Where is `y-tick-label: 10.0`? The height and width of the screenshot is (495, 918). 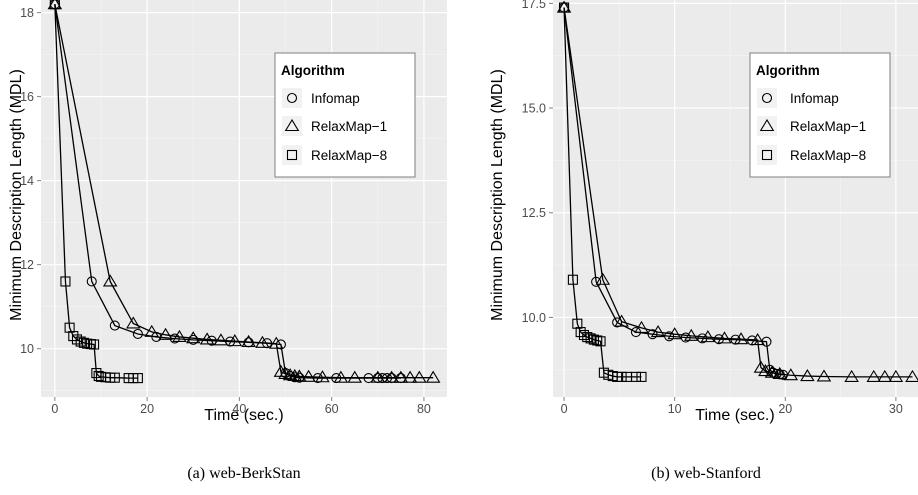
y-tick-label: 10.0 is located at coordinates (534, 318).